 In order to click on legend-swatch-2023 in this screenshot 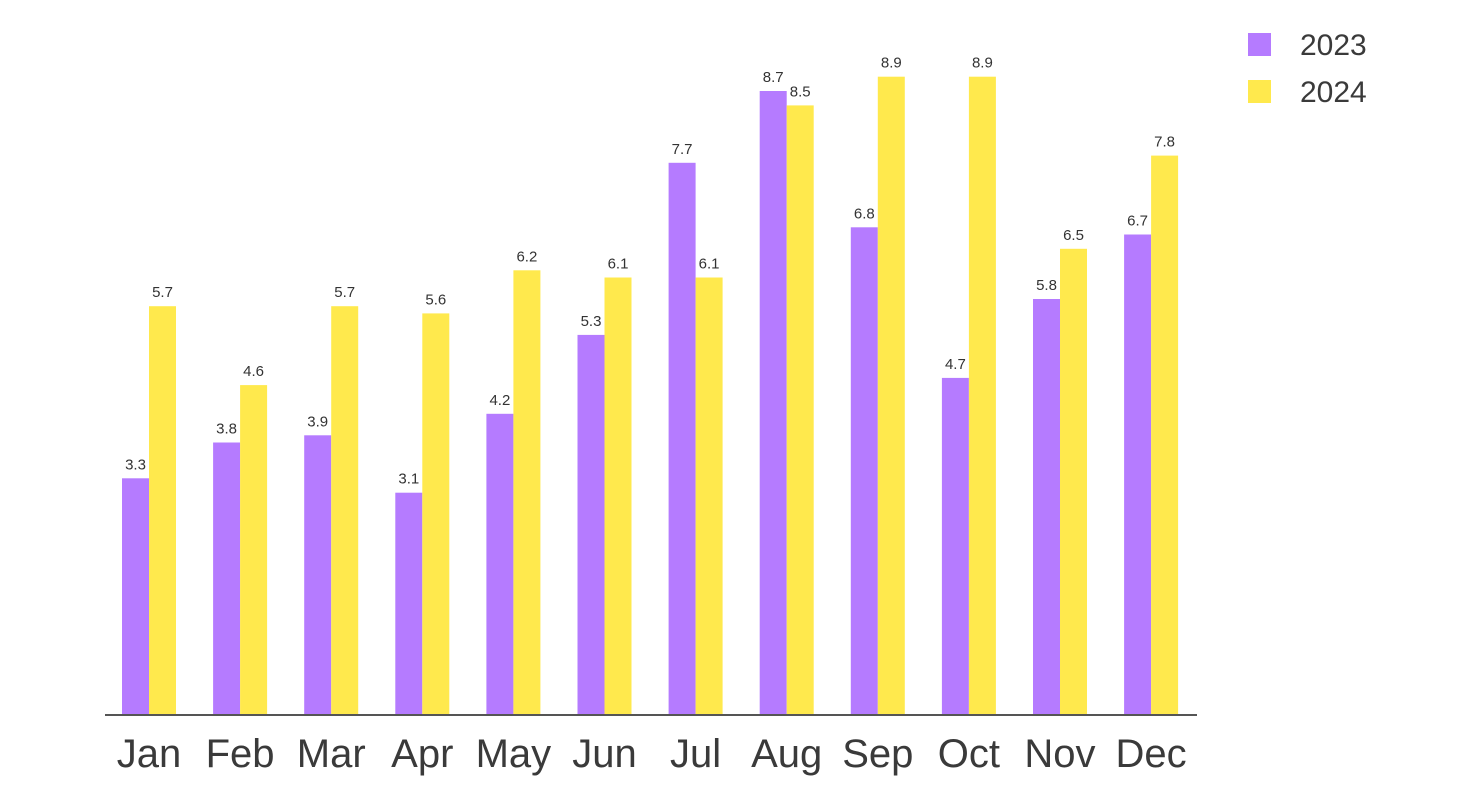, I will do `click(1259, 44)`.